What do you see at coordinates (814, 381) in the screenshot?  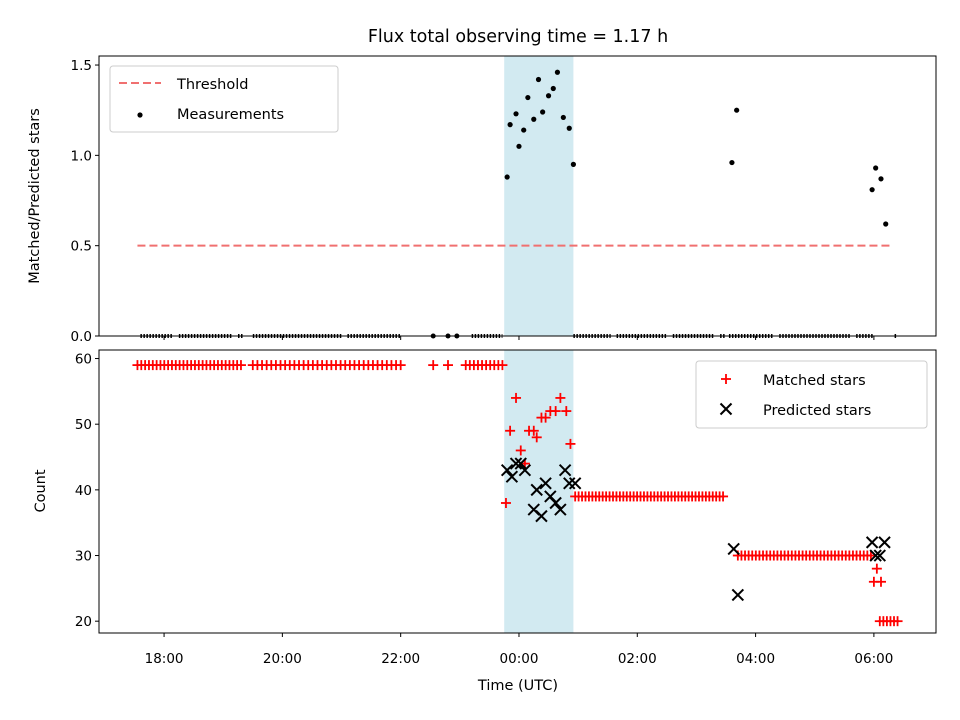 I see `legend-matched-label: Matched stars` at bounding box center [814, 381].